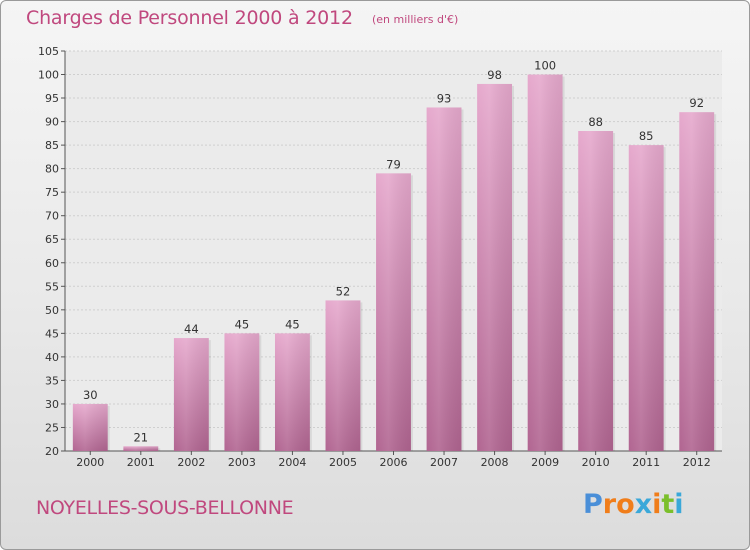 The height and width of the screenshot is (550, 750). Describe the element at coordinates (52, 380) in the screenshot. I see `y-tick-label: 35` at that location.